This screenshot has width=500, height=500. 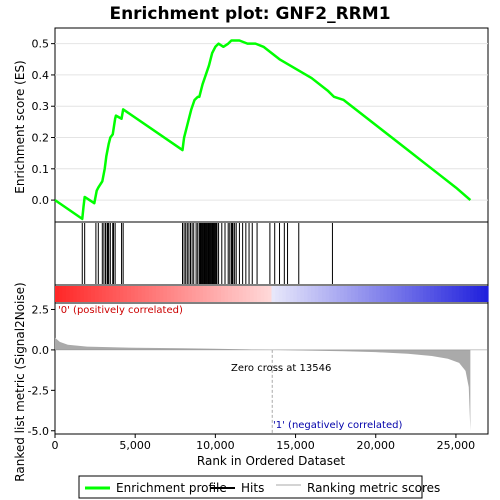 What do you see at coordinates (41, 106) in the screenshot?
I see `es-tick-label: 0.3` at bounding box center [41, 106].